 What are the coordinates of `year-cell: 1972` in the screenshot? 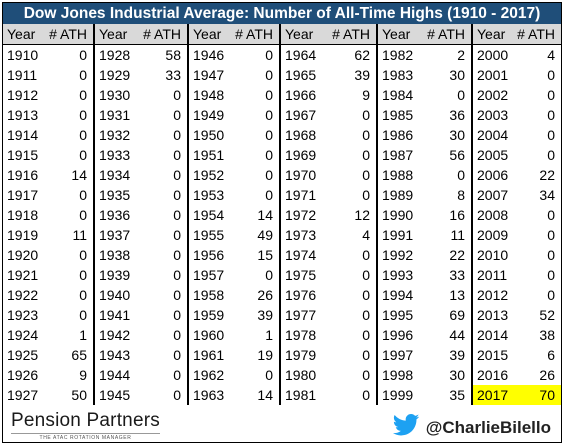 It's located at (301, 215).